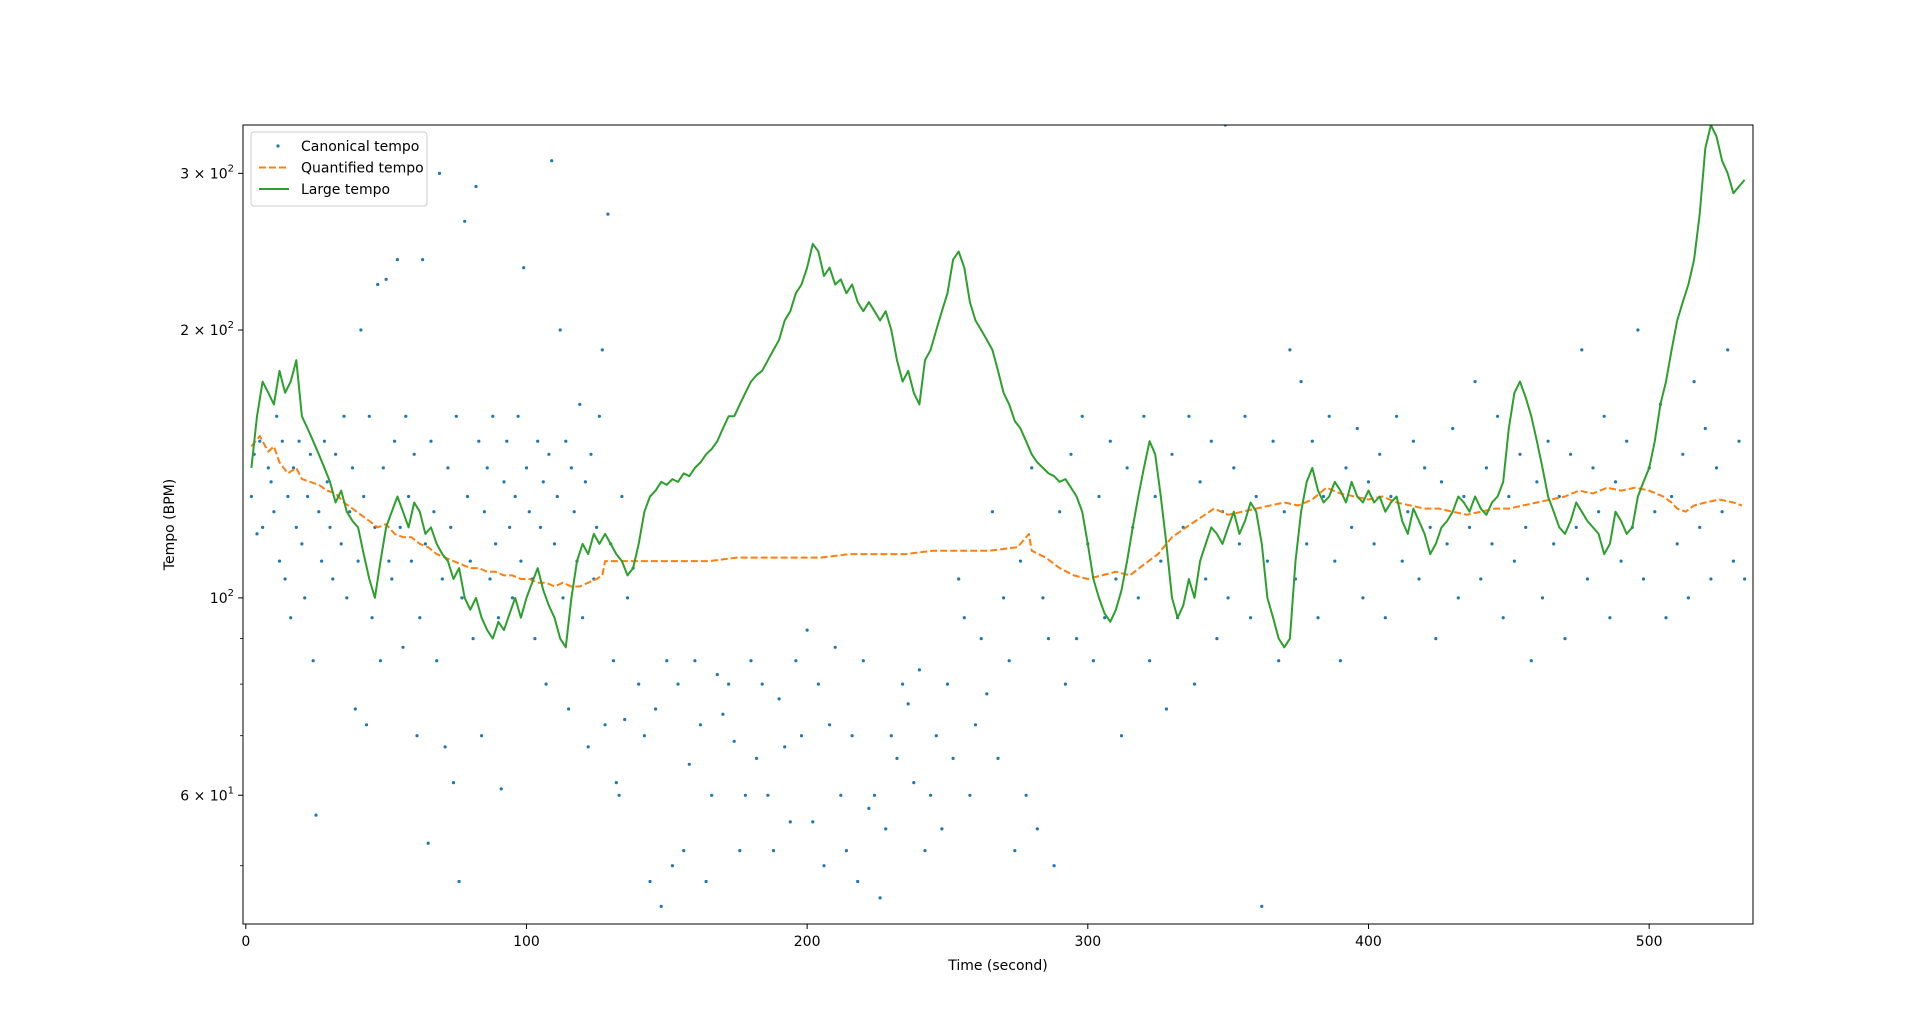  I want to click on x-tick-label: 100, so click(526, 942).